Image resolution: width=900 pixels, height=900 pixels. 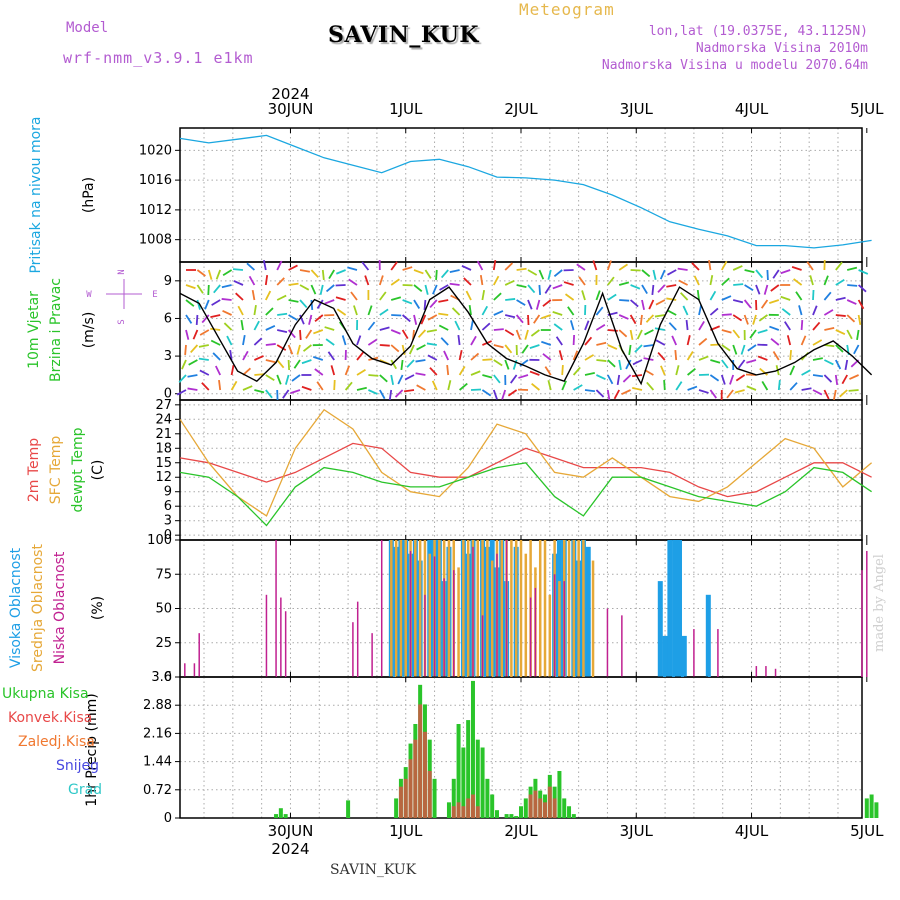 I want to click on pressure-ylabel: Pritisak na nivou mora, so click(x=36, y=194).